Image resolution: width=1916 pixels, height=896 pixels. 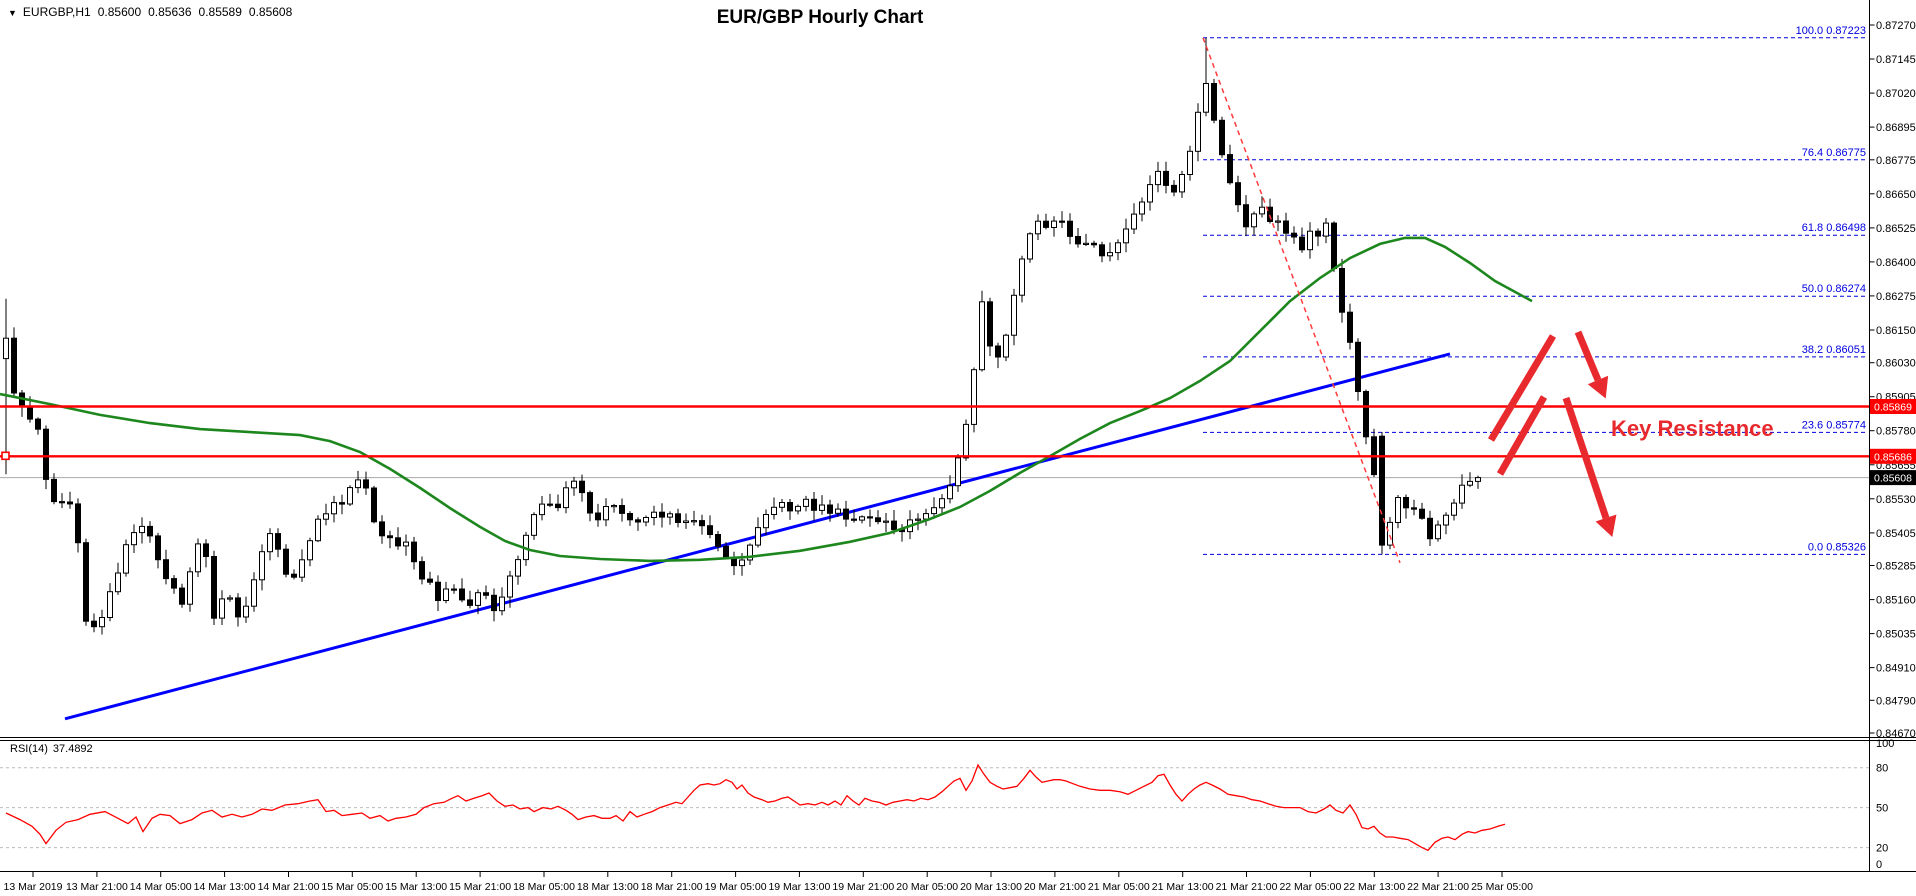 What do you see at coordinates (56, 12) in the screenshot?
I see `symbol-label: EURGBP,H1` at bounding box center [56, 12].